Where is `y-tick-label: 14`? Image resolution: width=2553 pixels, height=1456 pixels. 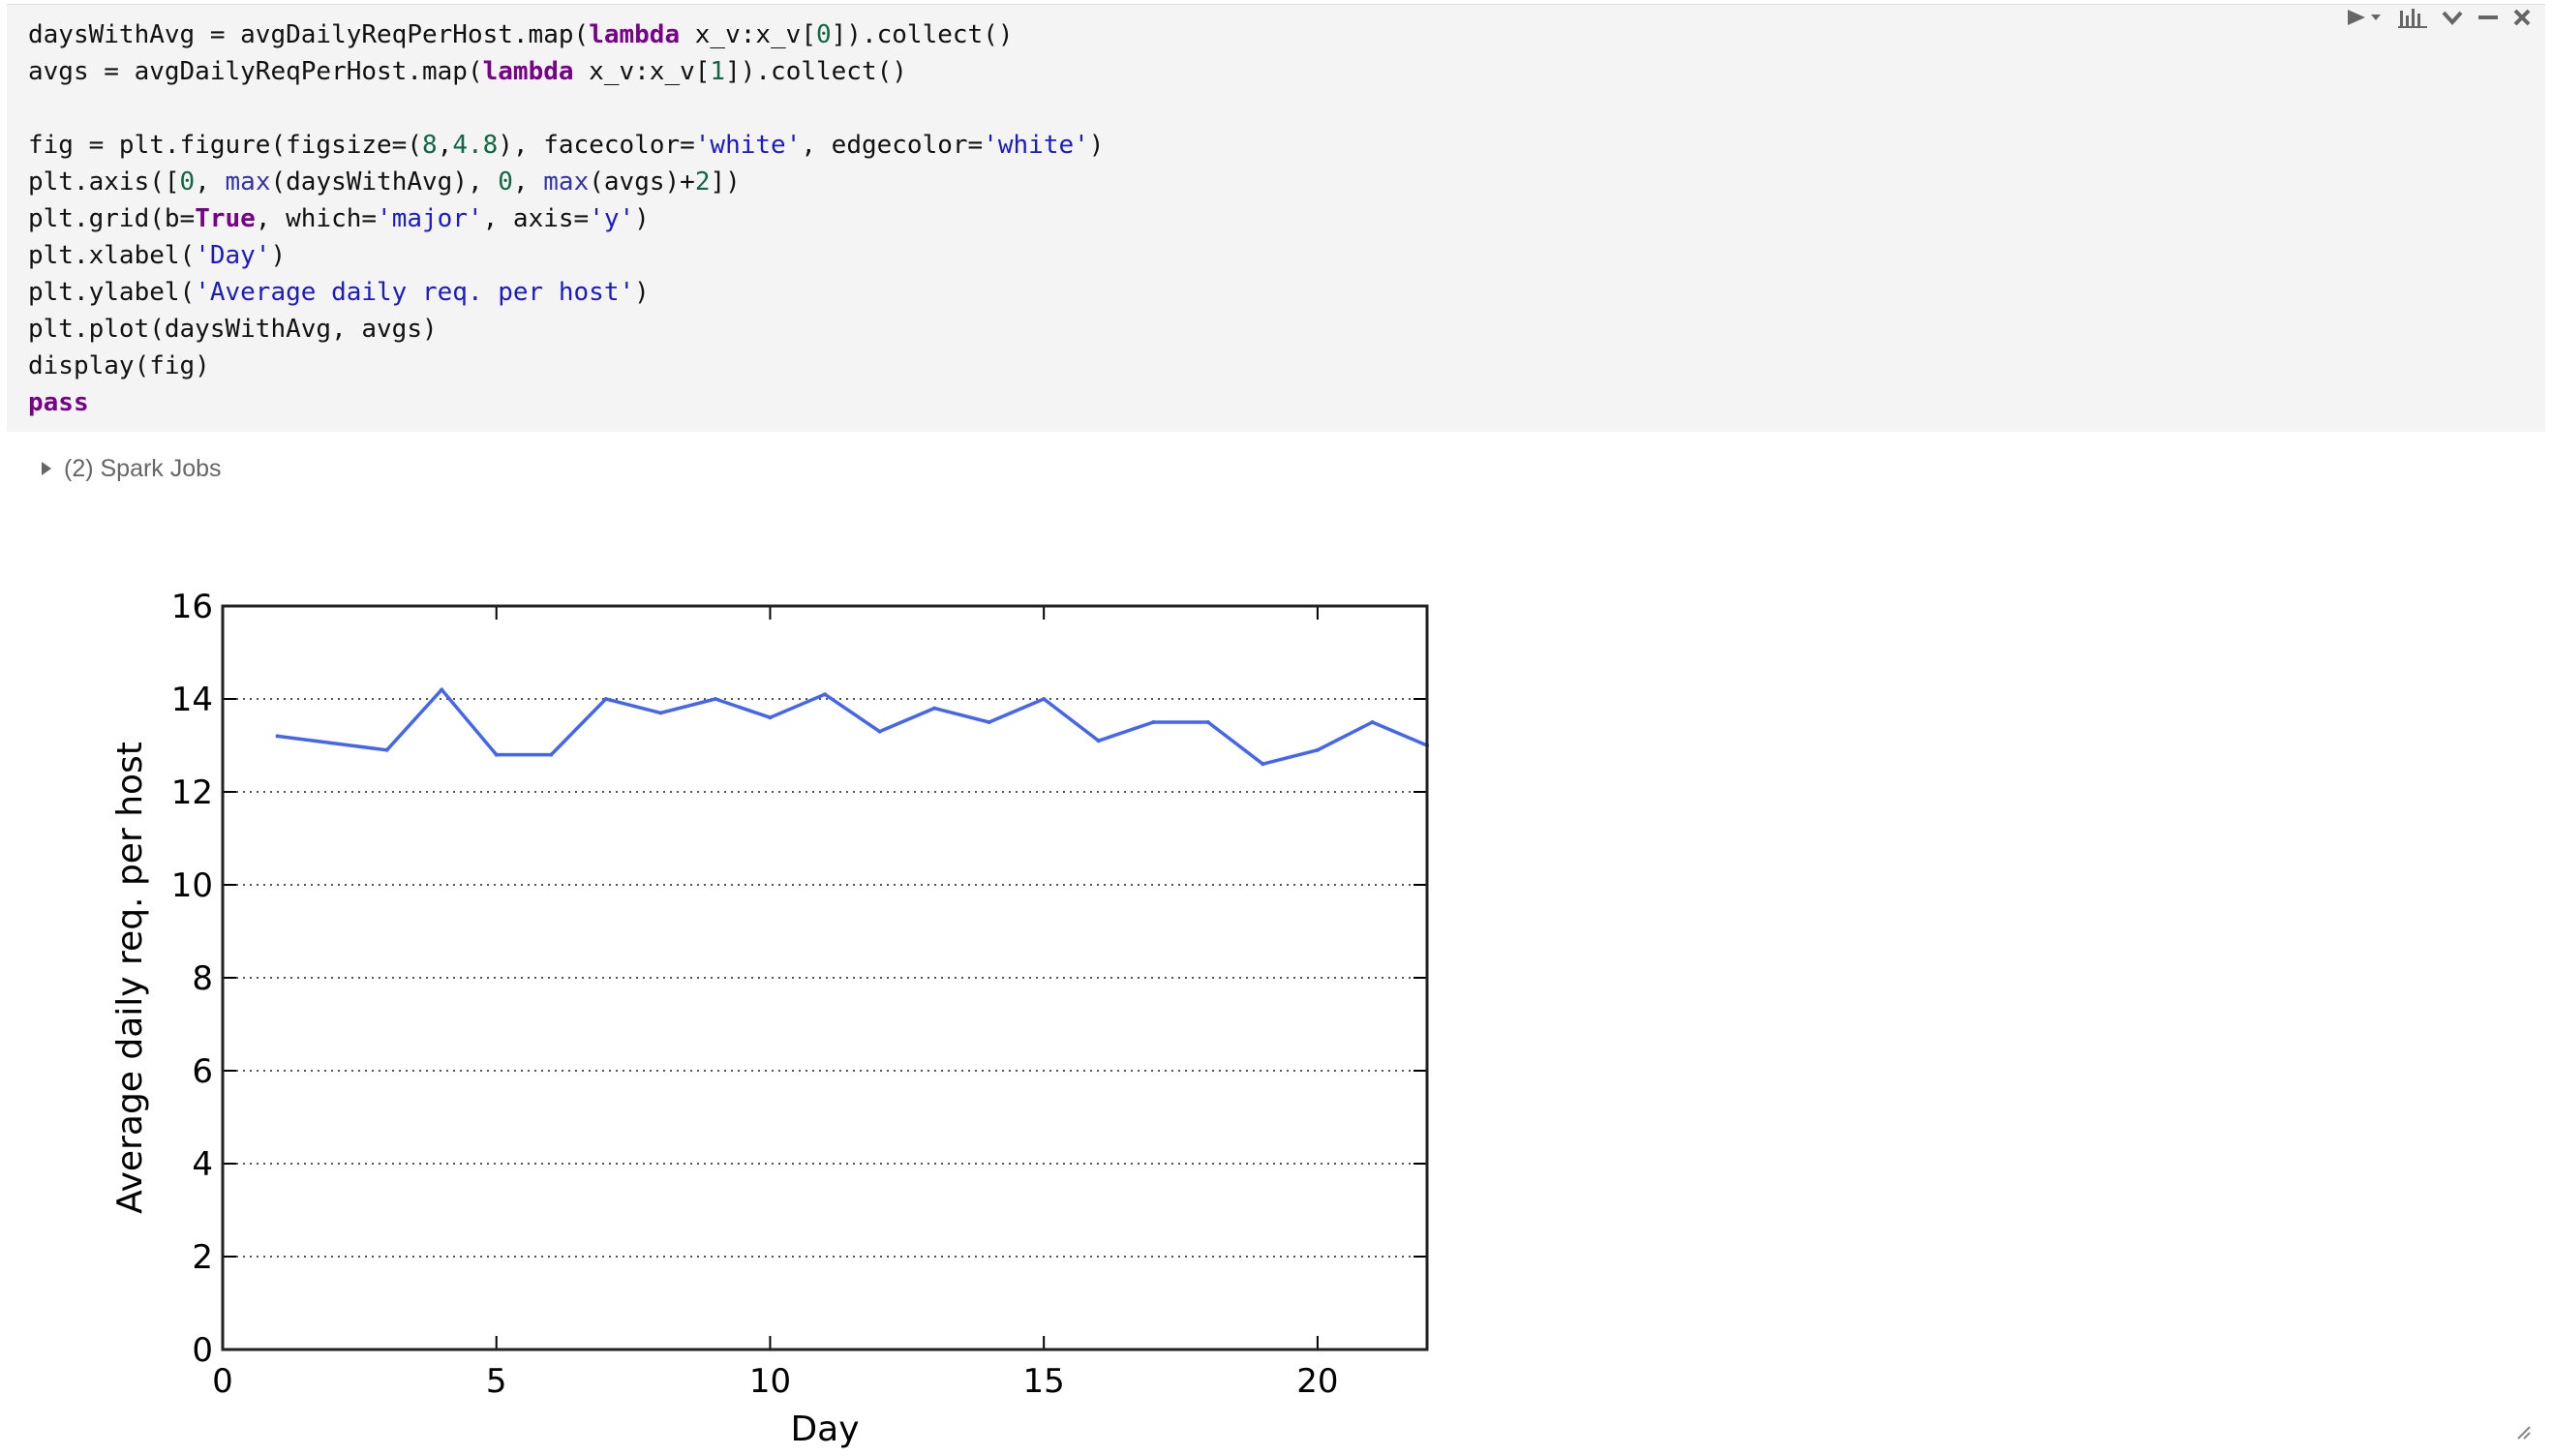 y-tick-label: 14 is located at coordinates (192, 700).